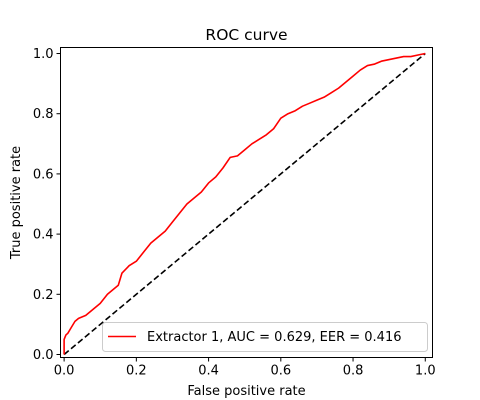  I want to click on y-tick-label: 0.2, so click(43, 295).